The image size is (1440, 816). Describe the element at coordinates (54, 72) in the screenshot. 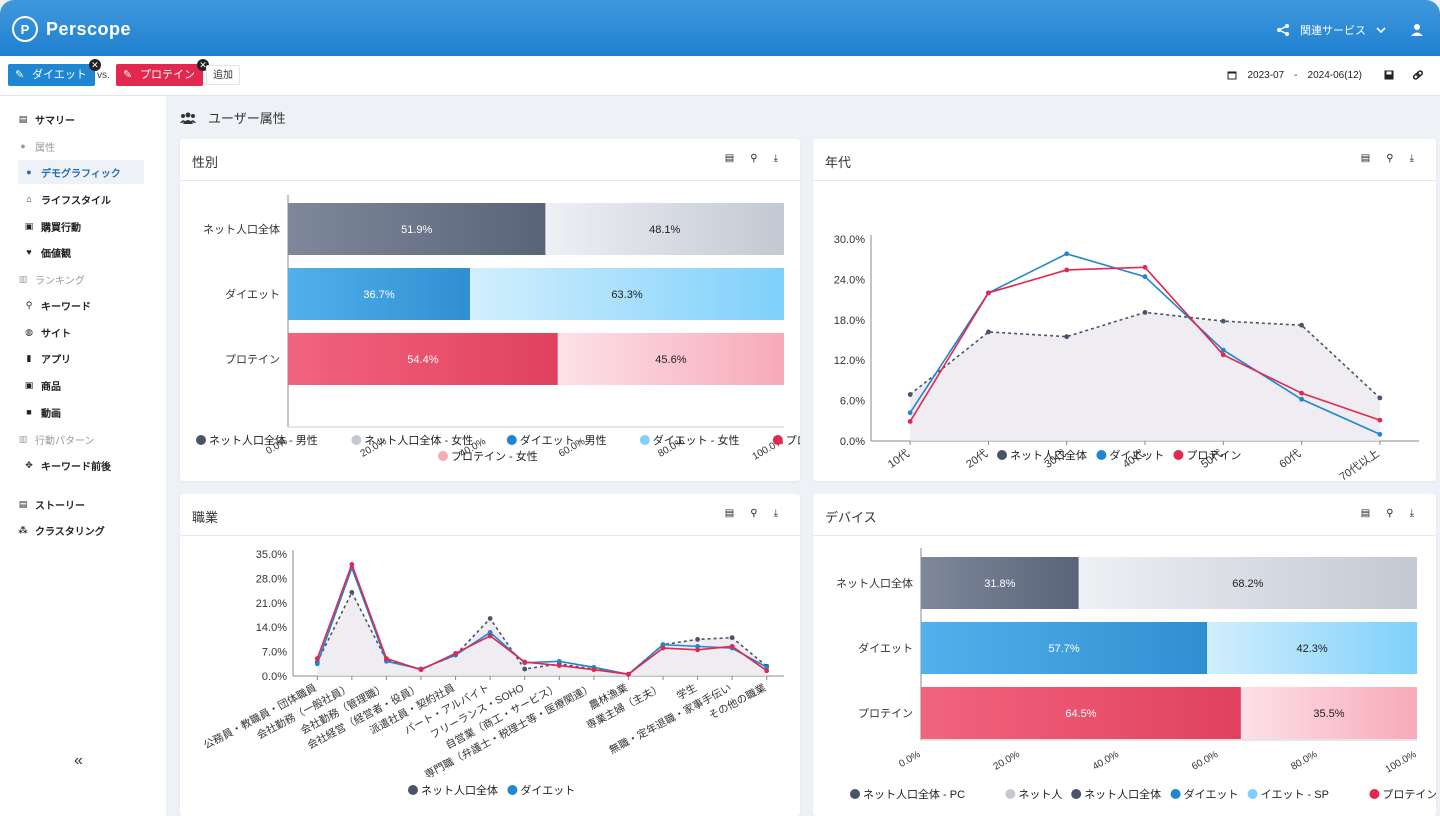

I see `keyword-chip-diet: ✎ ダイエット ✕` at that location.